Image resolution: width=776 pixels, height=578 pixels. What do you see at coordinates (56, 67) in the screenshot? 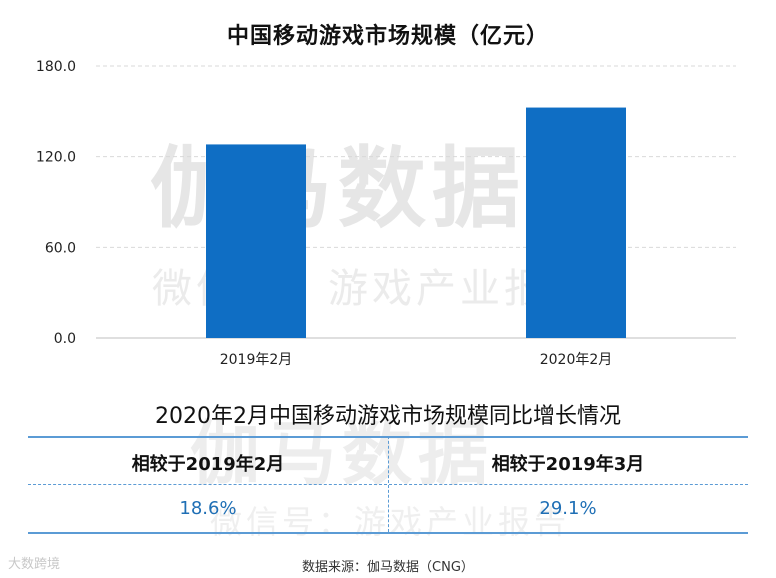
I see `y-tick-label: 180.0` at bounding box center [56, 67].